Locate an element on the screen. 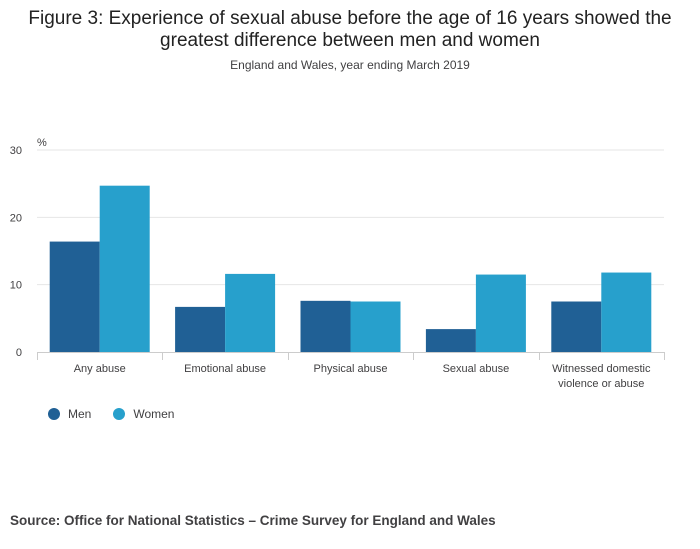 The height and width of the screenshot is (549, 700). legend-item-men: Men is located at coordinates (69, 414).